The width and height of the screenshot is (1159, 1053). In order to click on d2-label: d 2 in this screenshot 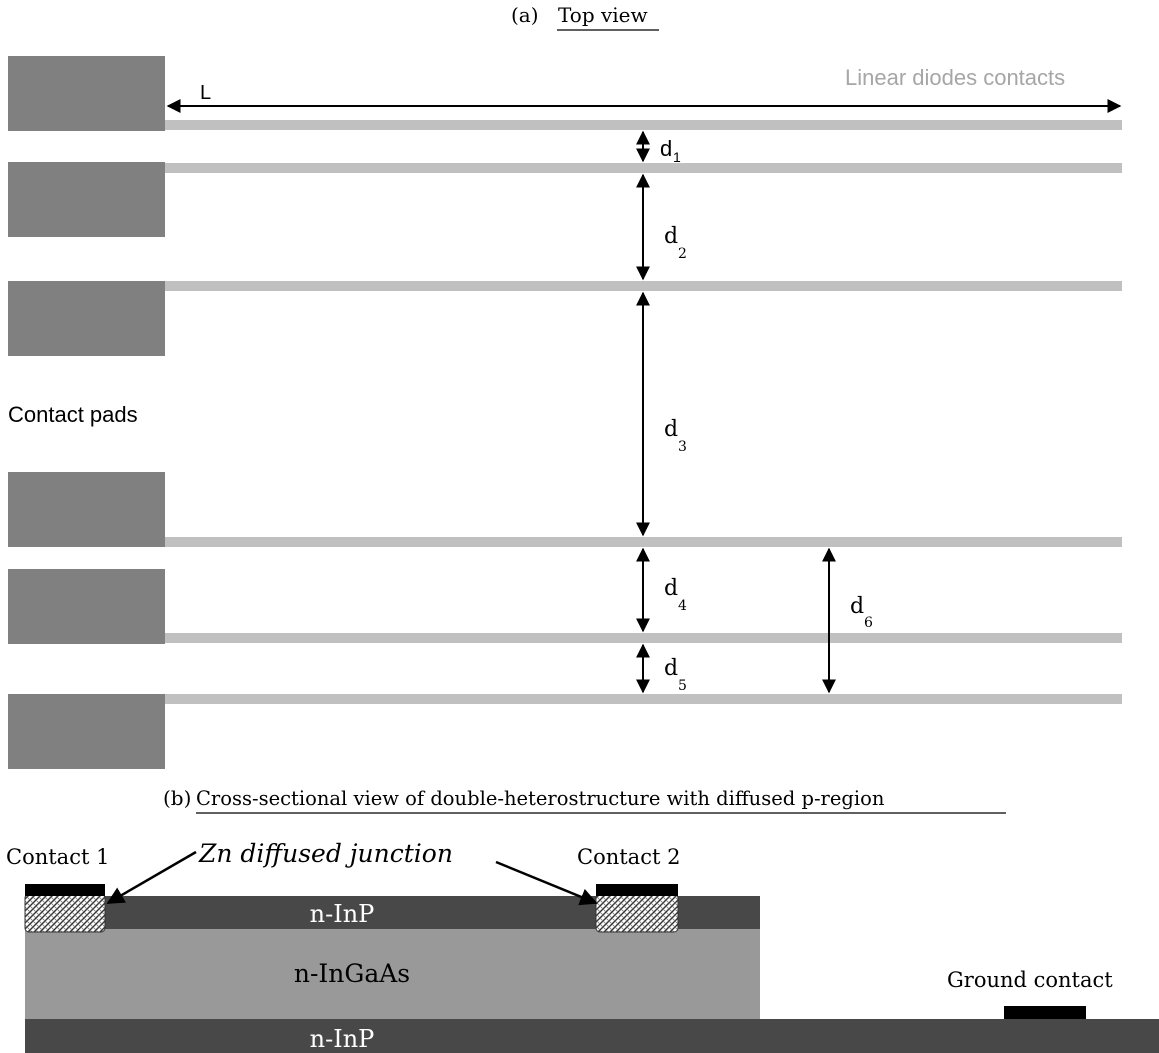, I will do `click(675, 243)`.